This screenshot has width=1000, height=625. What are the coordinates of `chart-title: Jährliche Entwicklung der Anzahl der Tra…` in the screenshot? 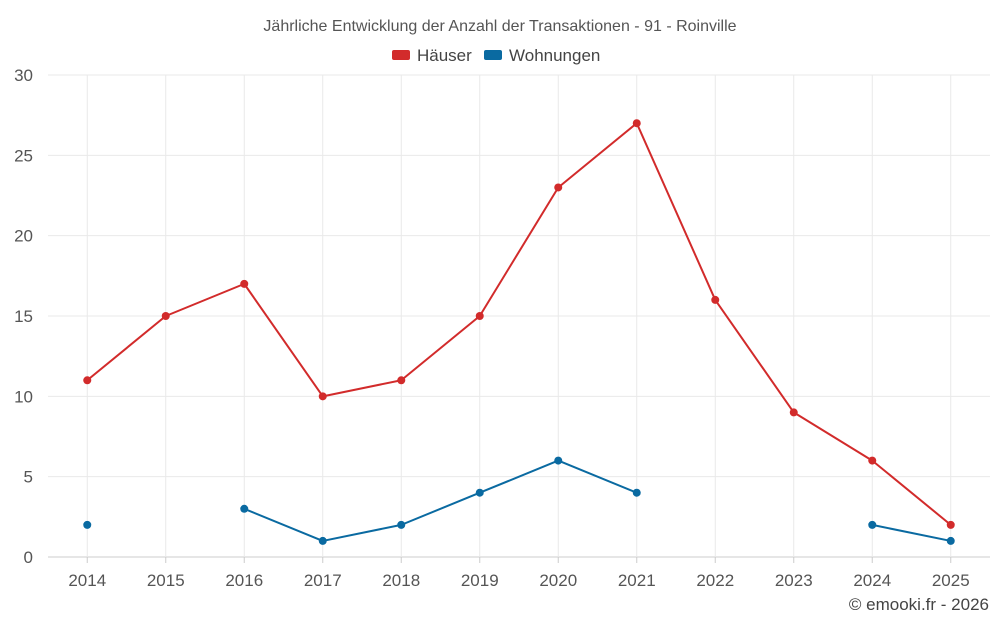 It's located at (499, 26).